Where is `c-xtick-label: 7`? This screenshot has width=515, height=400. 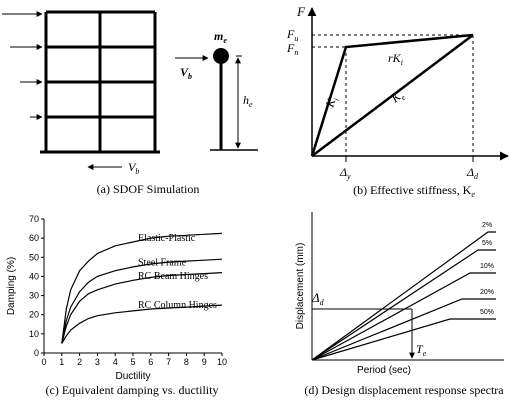 c-xtick-label: 7 is located at coordinates (168, 362).